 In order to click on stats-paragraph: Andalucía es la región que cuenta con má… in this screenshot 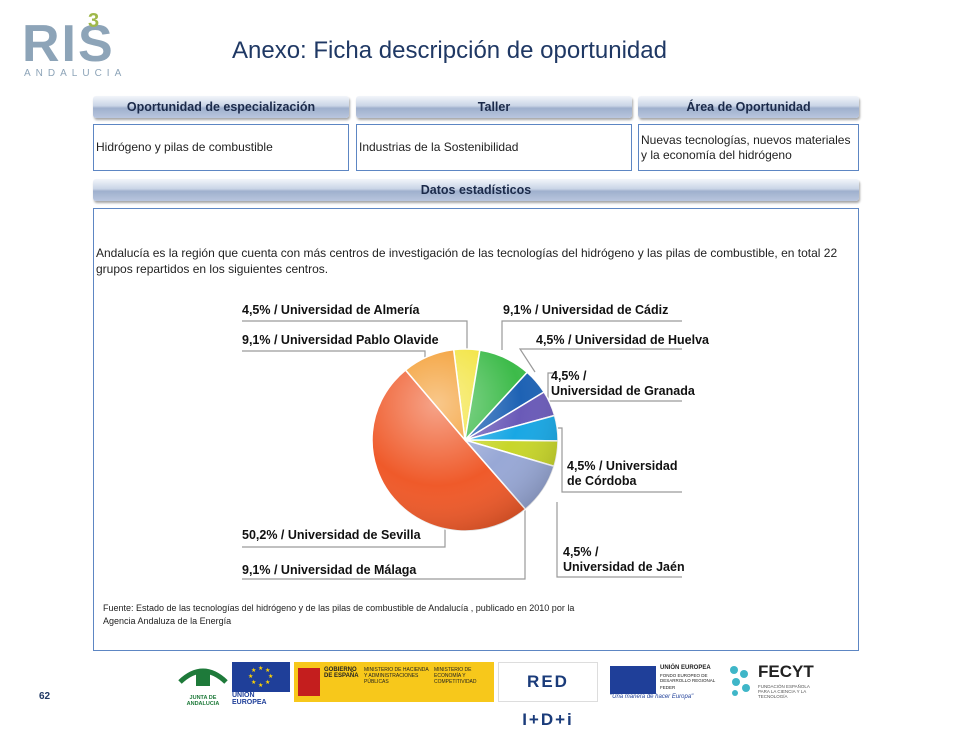, I will do `click(467, 261)`.